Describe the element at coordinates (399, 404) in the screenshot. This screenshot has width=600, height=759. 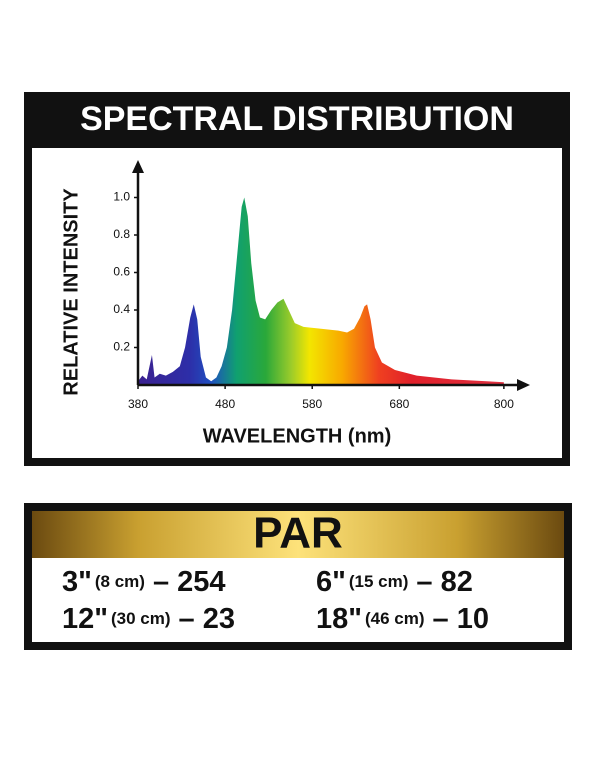
I see `x-tick-label: 680` at that location.